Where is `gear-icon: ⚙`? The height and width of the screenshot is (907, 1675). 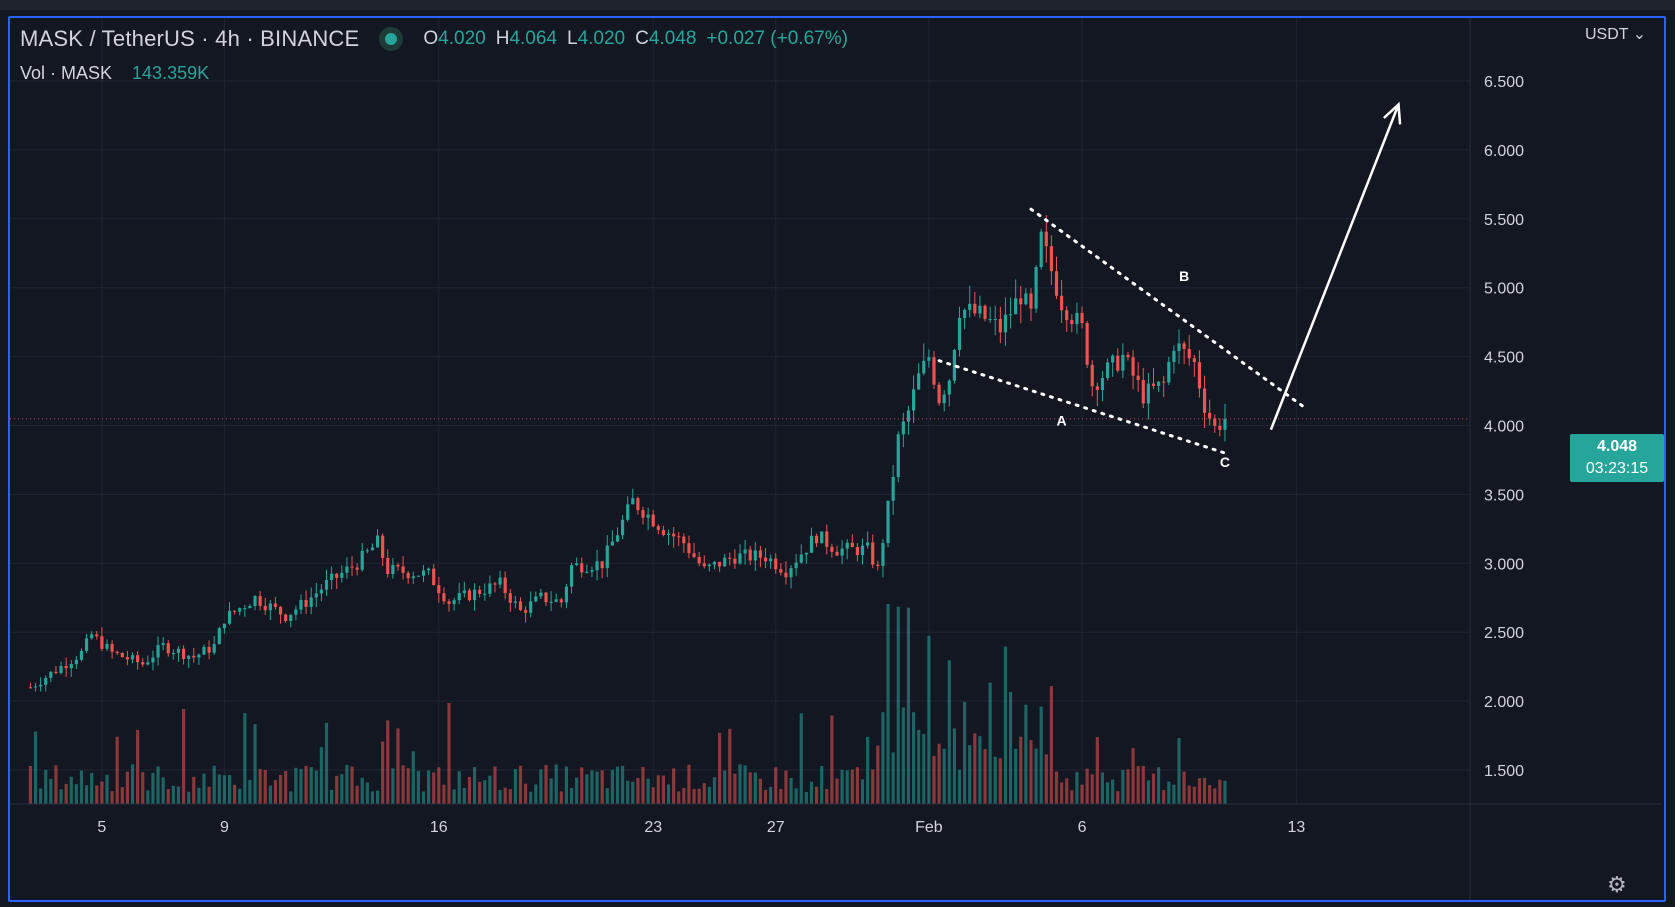
gear-icon: ⚙ is located at coordinates (1617, 884).